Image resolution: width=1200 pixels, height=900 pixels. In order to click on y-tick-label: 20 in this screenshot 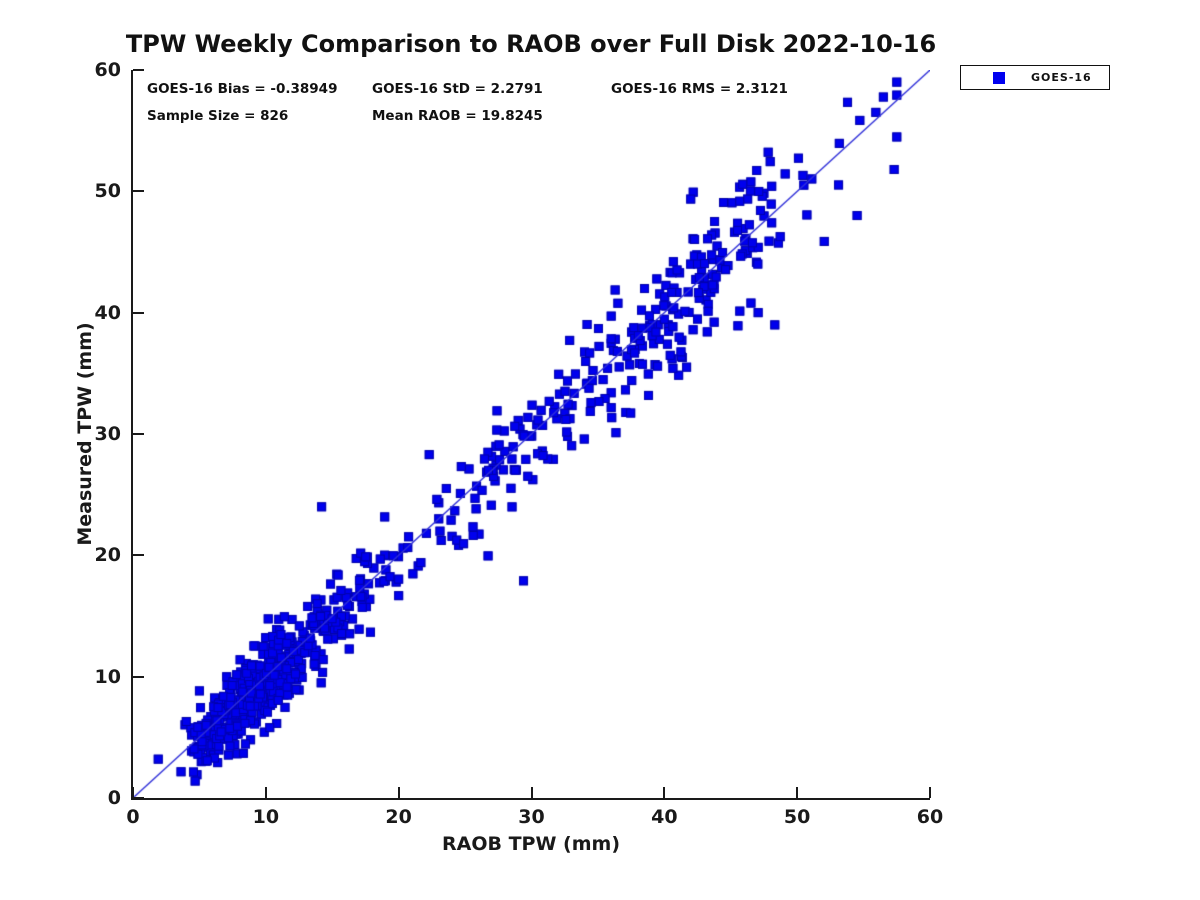, I will do `click(107, 555)`.